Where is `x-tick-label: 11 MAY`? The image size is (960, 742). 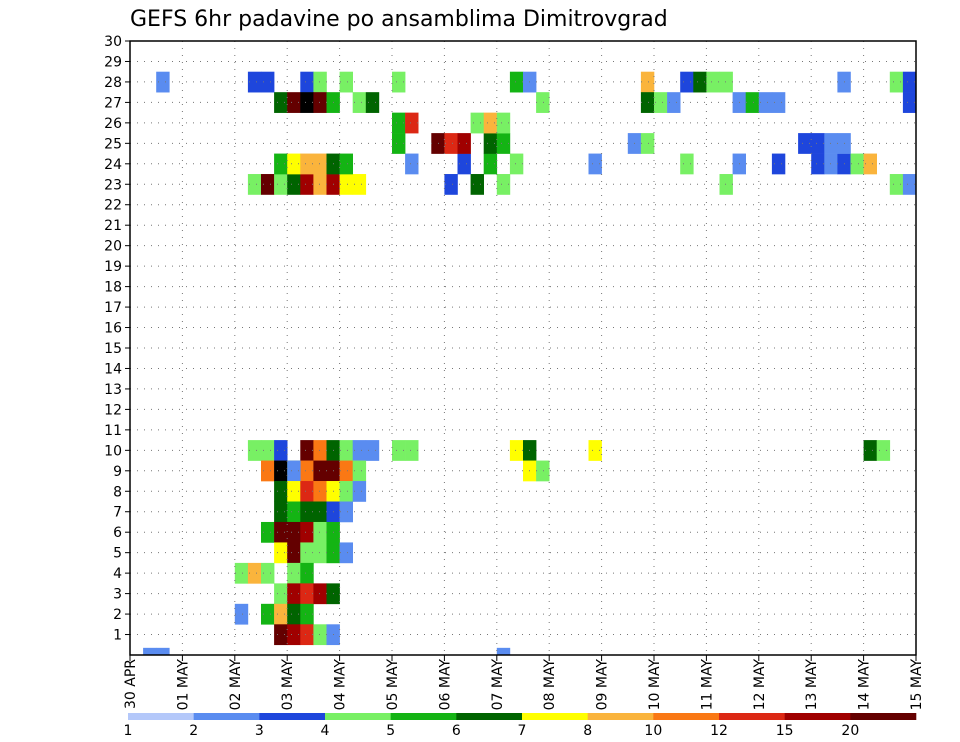
x-tick-label: 11 MAY is located at coordinates (707, 685).